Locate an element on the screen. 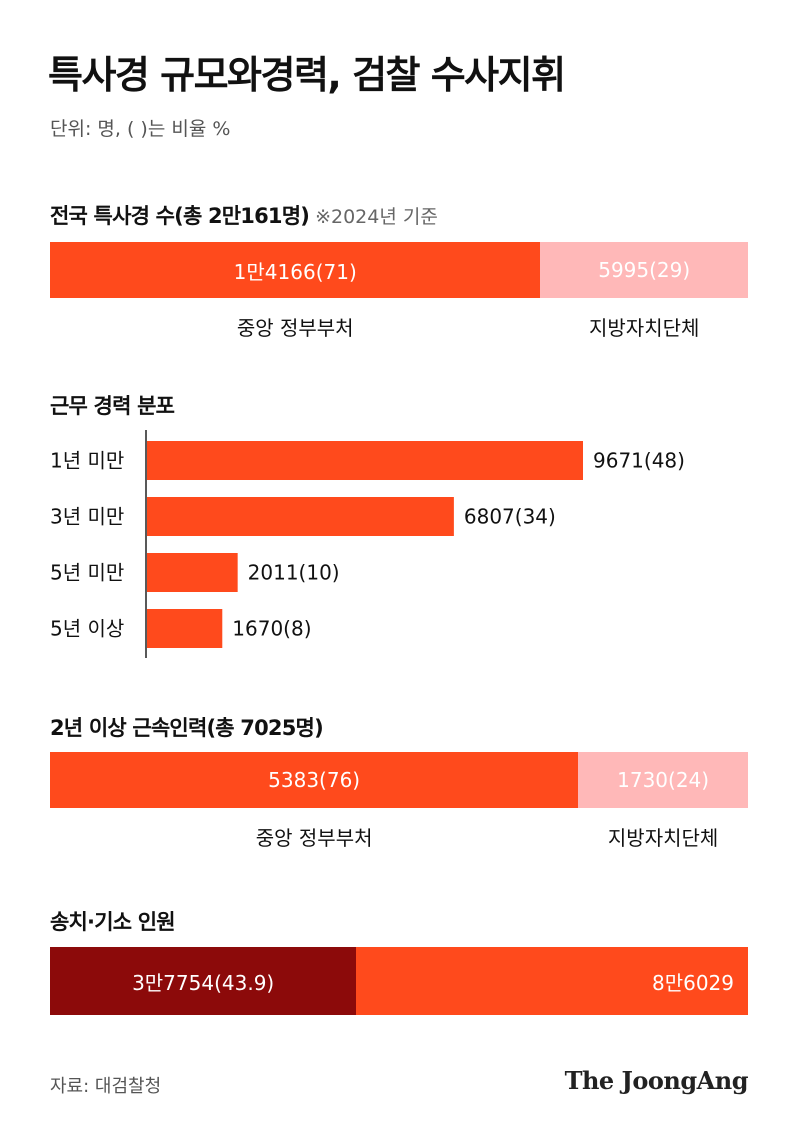  central-gov-label: 중앙 정부부처 is located at coordinates (295, 328).